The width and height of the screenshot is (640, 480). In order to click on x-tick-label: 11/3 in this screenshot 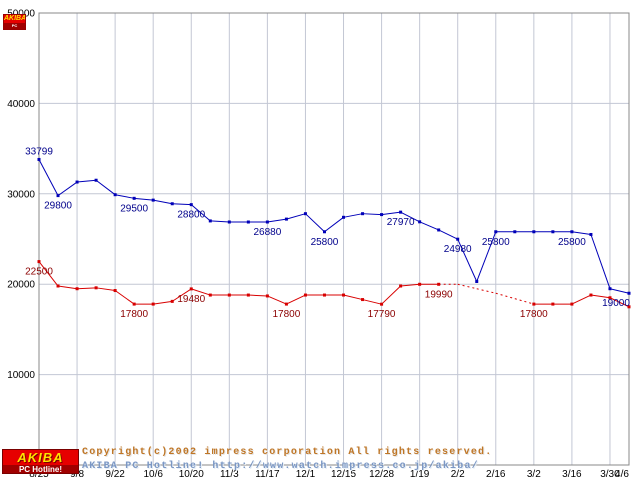, I will do `click(229, 474)`.